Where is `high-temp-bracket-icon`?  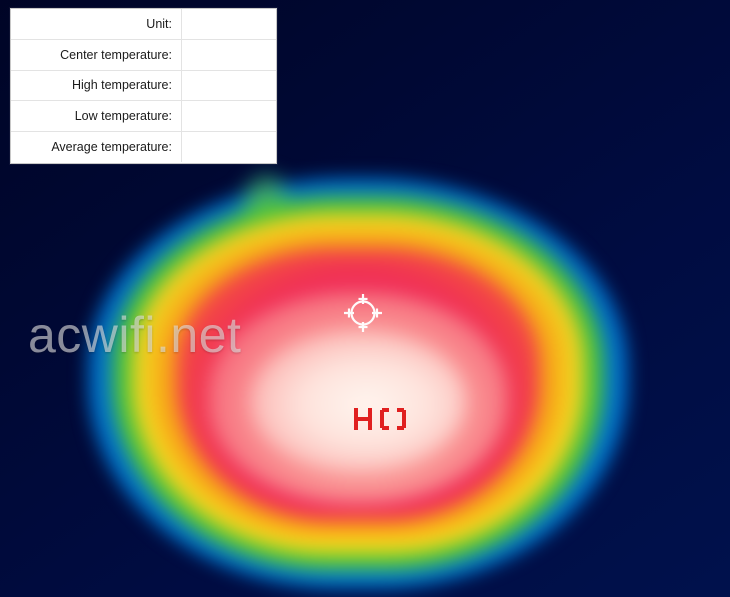
high-temp-bracket-icon is located at coordinates (380, 419).